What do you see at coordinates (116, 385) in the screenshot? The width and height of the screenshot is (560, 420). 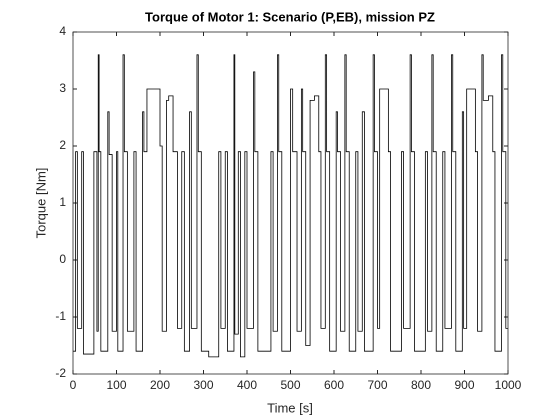 I see `x-tick-label: 100` at bounding box center [116, 385].